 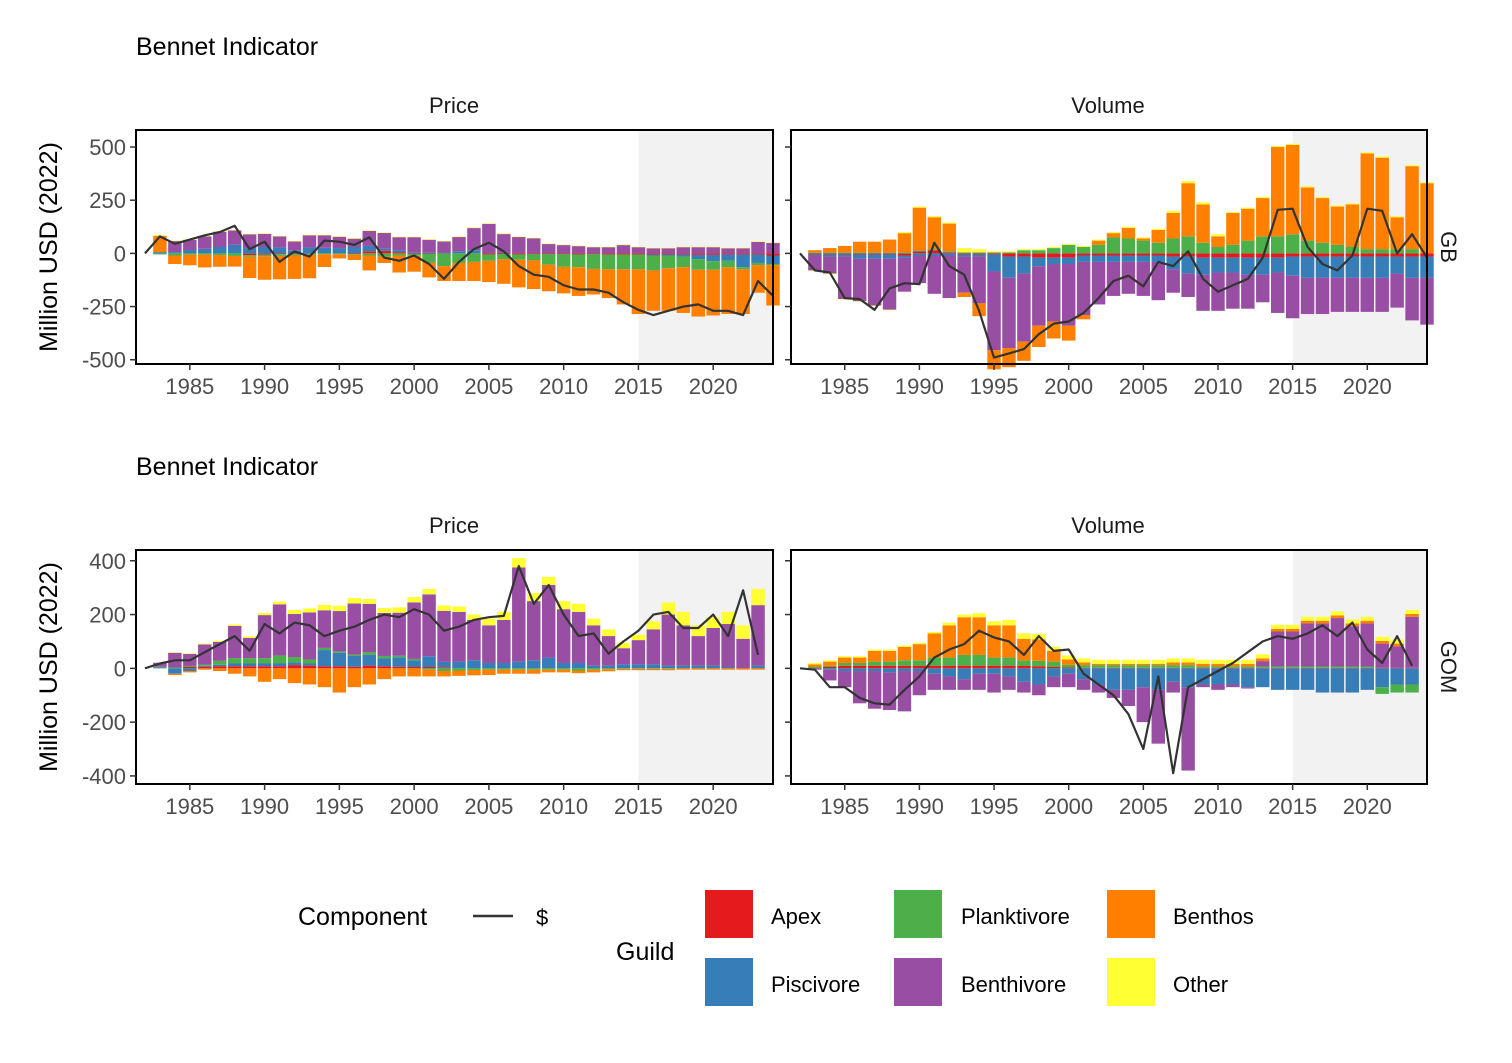 What do you see at coordinates (1263, 198) in the screenshot?
I see `bar-gb-volume-other-2013` at bounding box center [1263, 198].